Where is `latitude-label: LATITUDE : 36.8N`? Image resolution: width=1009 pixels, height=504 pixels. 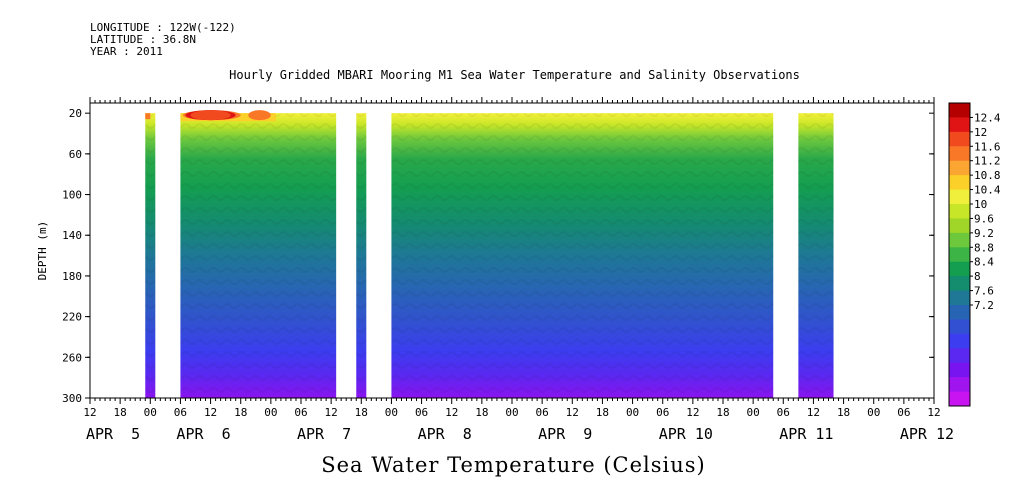
latitude-label: LATITUDE : 36.8N is located at coordinates (143, 39).